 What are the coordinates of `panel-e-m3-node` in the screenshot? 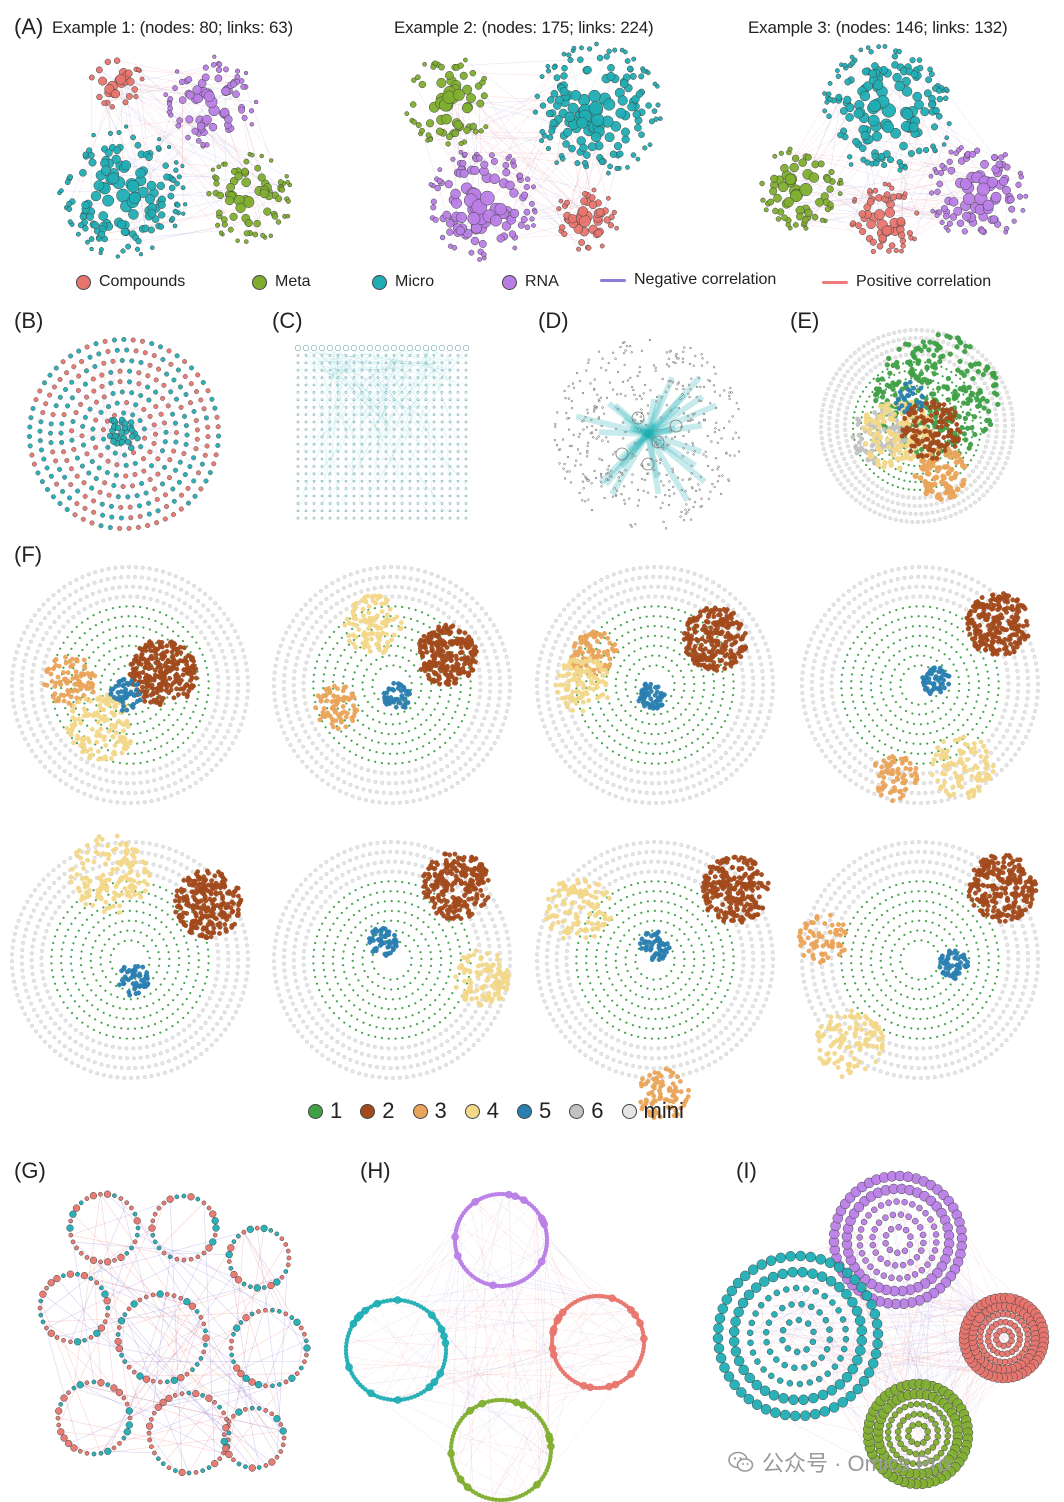 It's located at (954, 477).